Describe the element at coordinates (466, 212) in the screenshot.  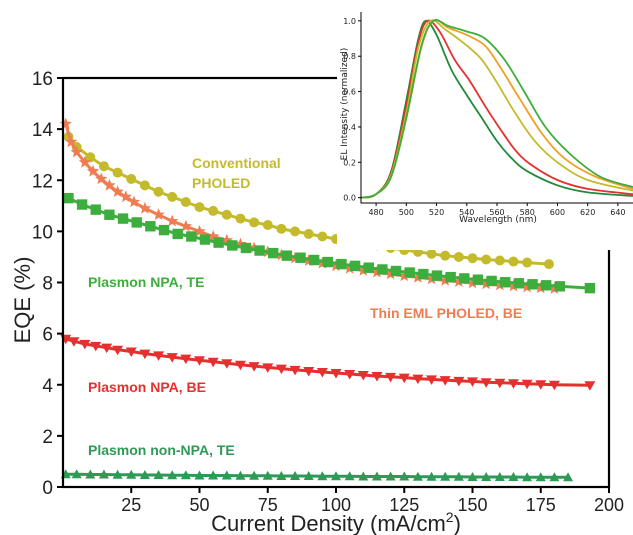
I see `inset-x-tick-label: 540` at that location.